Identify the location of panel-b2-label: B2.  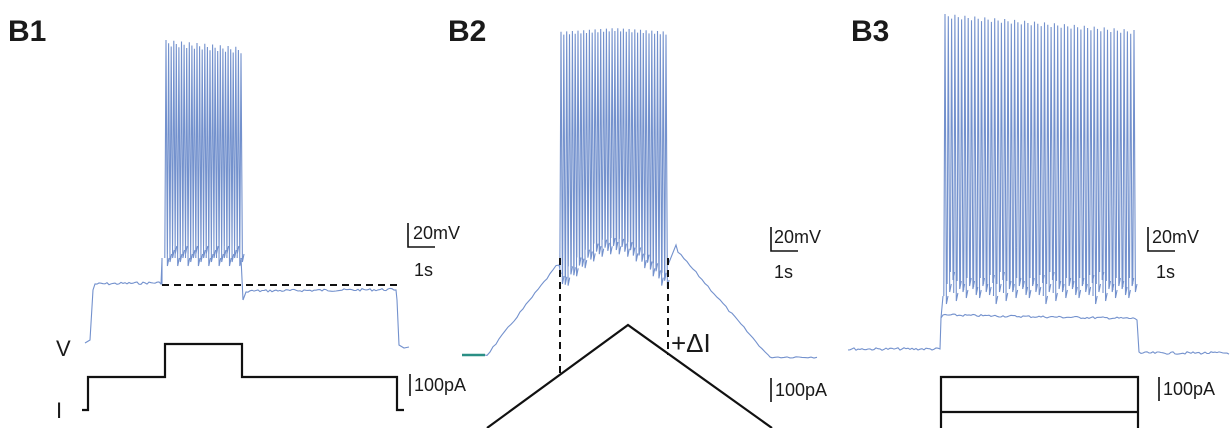
(467, 31).